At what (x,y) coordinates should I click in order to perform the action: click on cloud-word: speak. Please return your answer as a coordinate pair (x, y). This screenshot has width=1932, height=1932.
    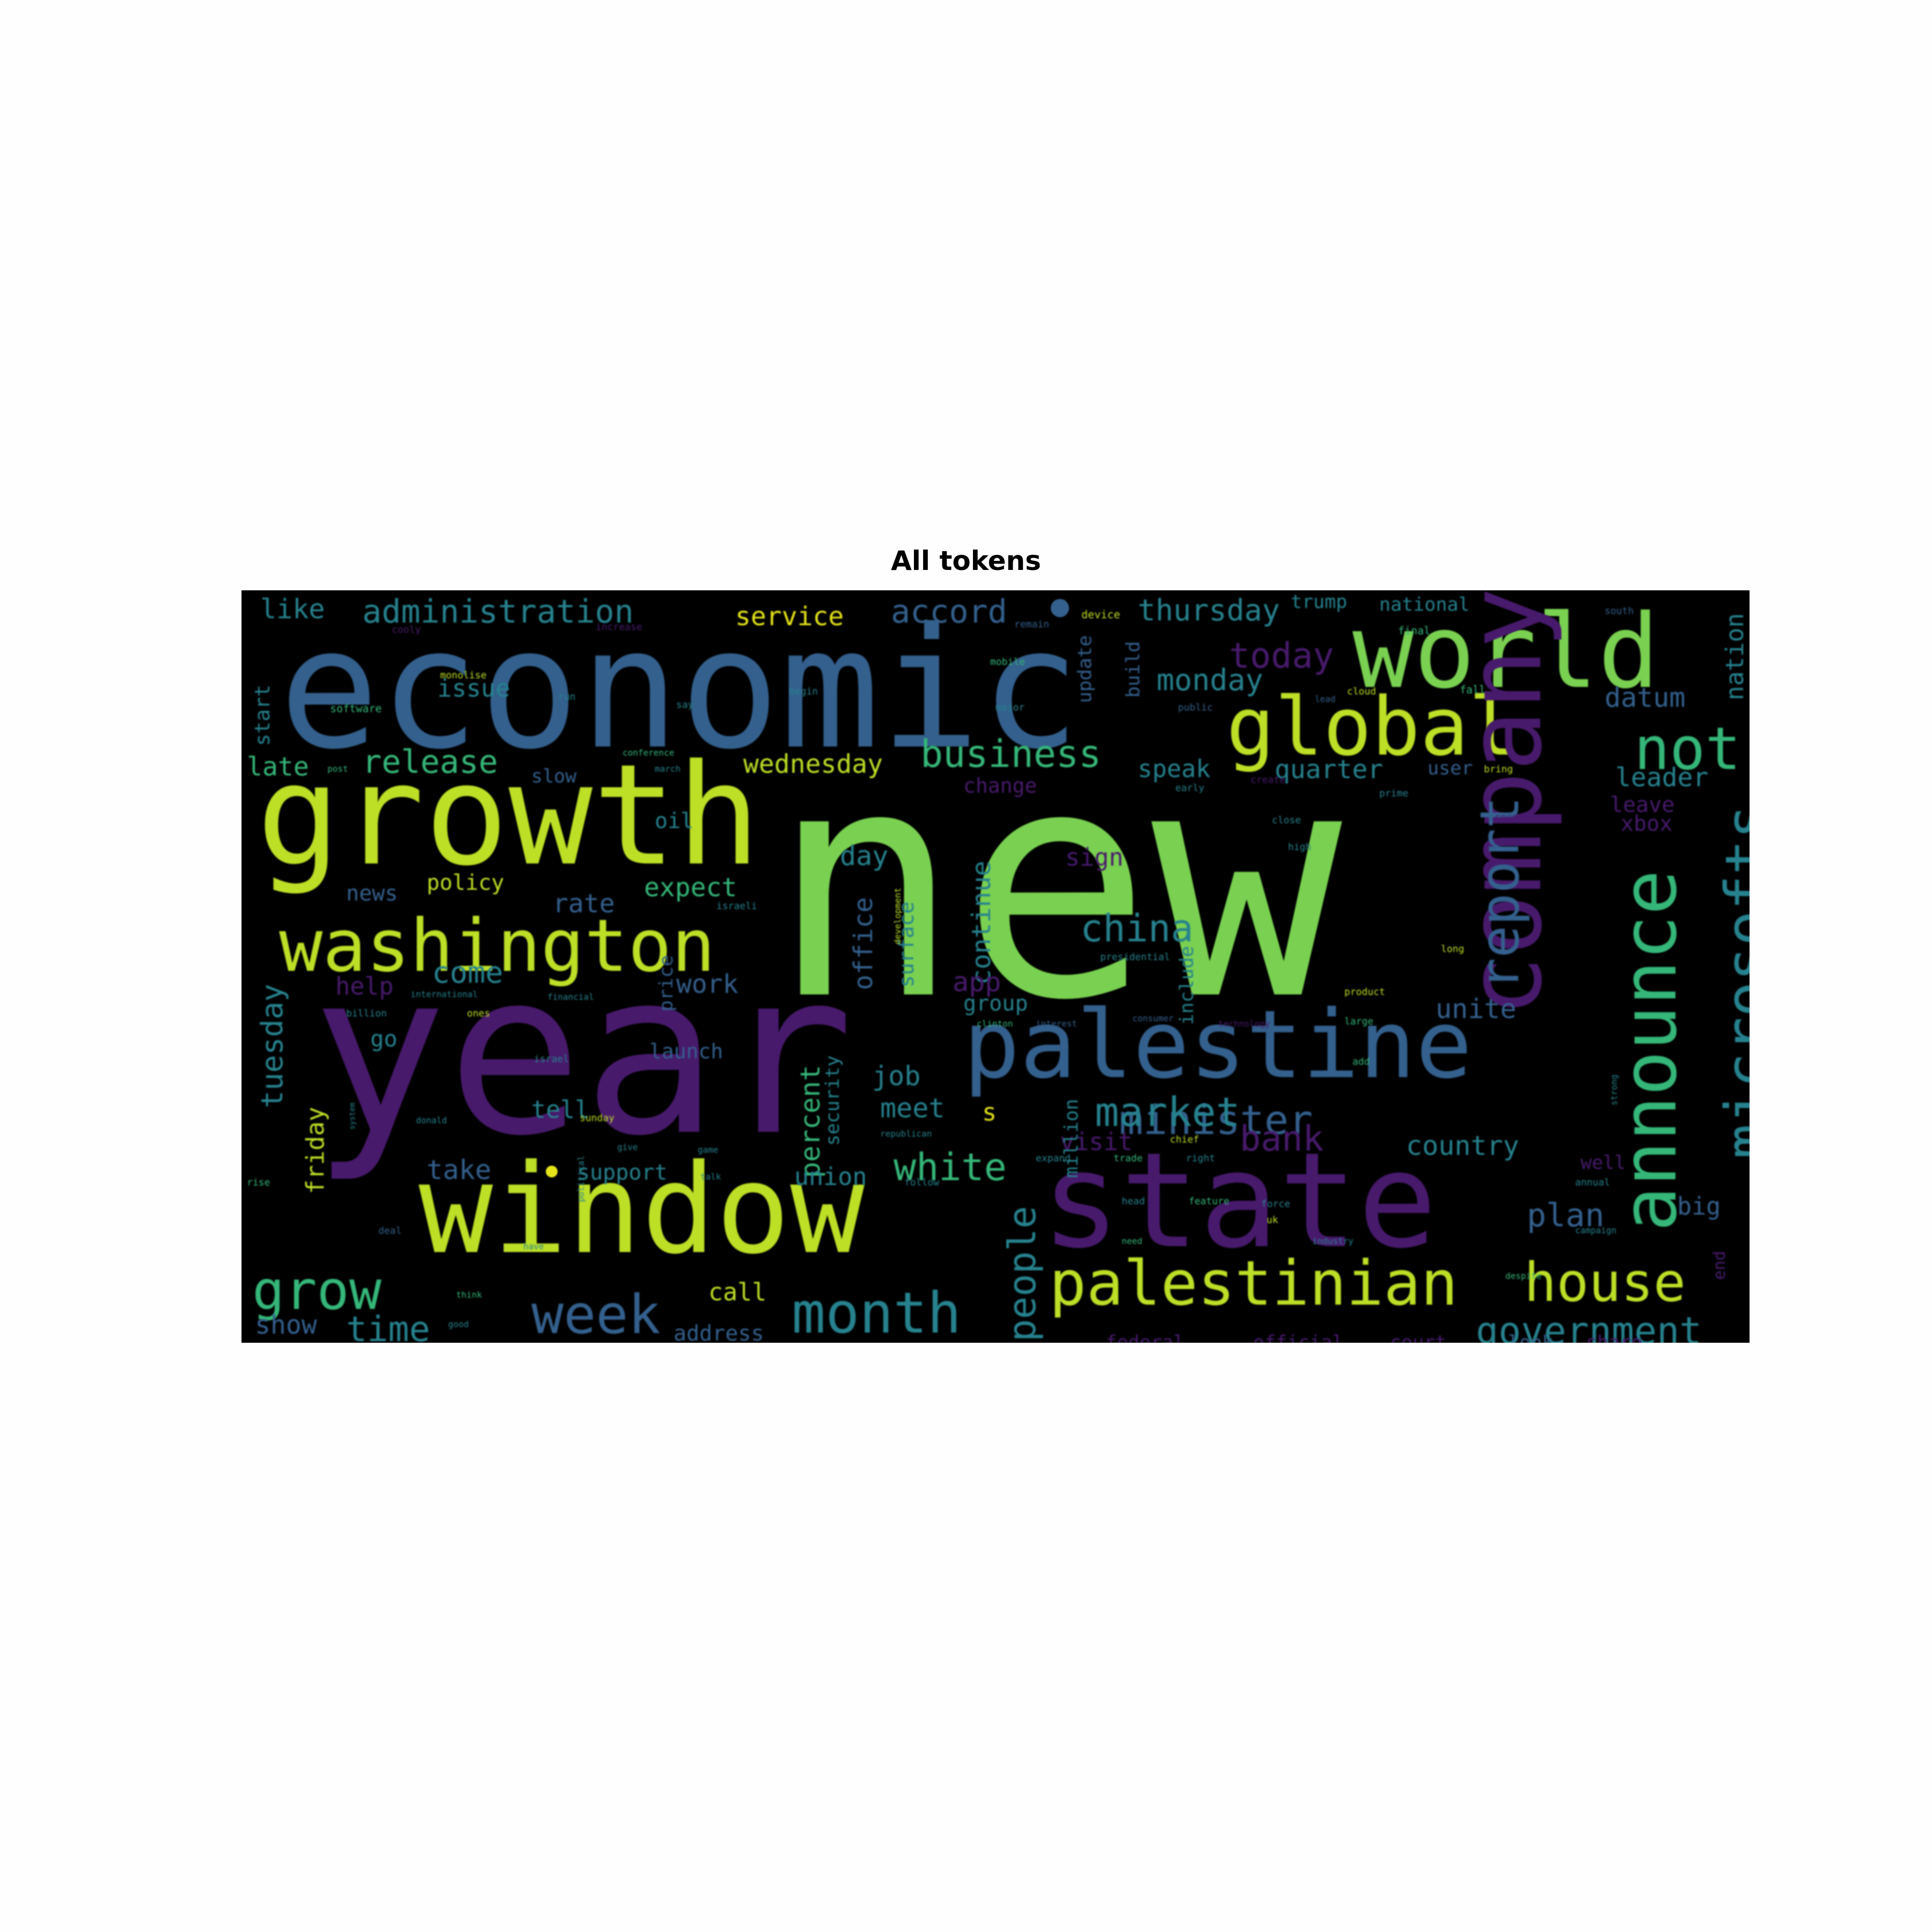
    Looking at the image, I should click on (1174, 769).